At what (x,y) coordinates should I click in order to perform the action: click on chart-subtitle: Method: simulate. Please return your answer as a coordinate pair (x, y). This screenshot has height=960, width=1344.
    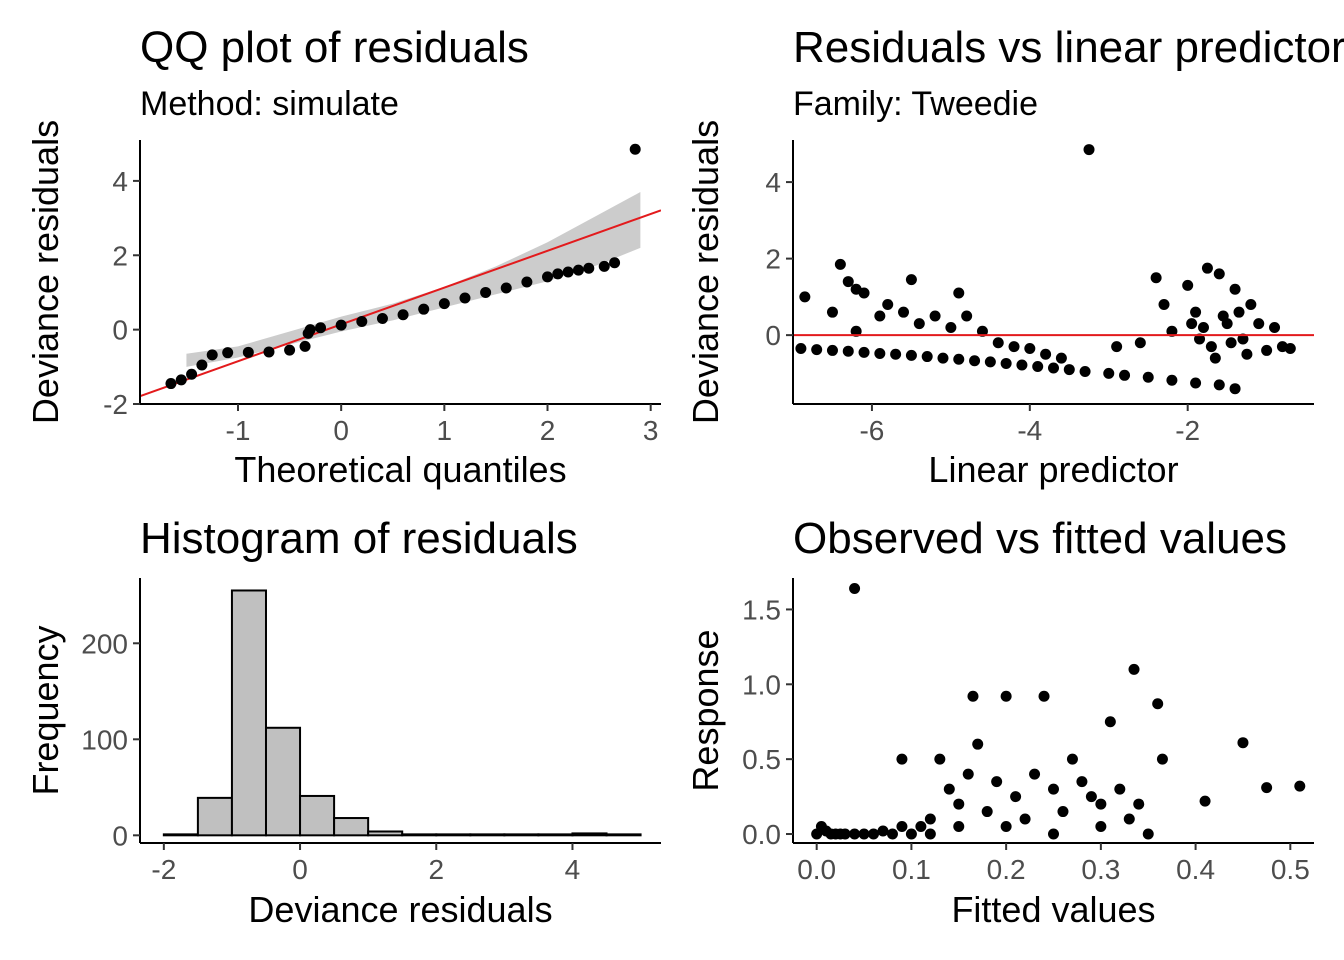
    Looking at the image, I should click on (269, 104).